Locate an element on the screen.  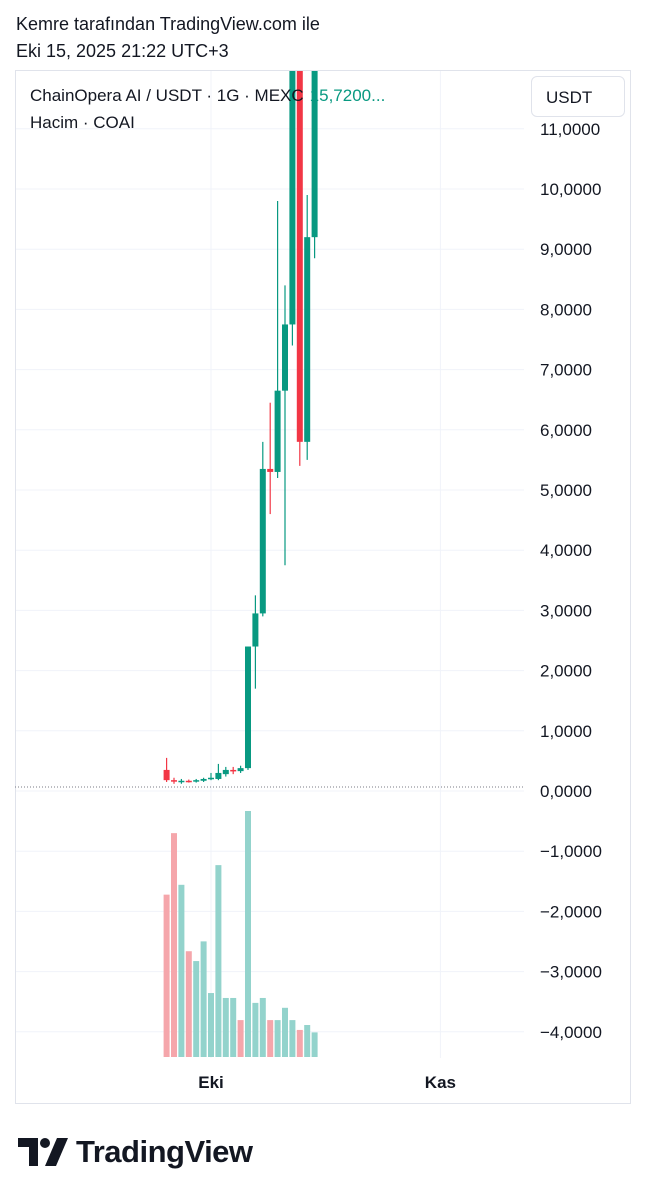
y-tick-label: 7,0000 is located at coordinates (566, 370).